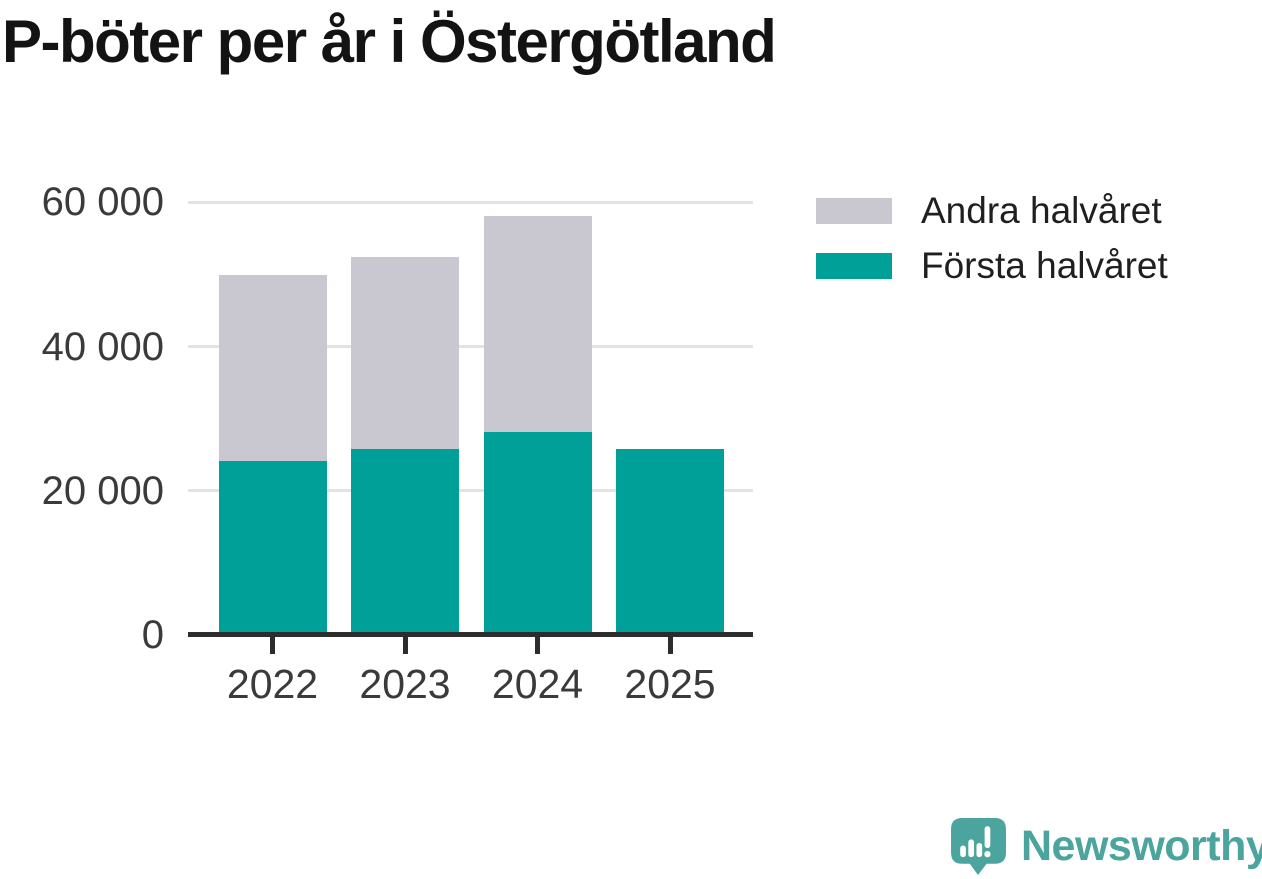  What do you see at coordinates (537, 684) in the screenshot?
I see `x-tick-label-2024: 2024` at bounding box center [537, 684].